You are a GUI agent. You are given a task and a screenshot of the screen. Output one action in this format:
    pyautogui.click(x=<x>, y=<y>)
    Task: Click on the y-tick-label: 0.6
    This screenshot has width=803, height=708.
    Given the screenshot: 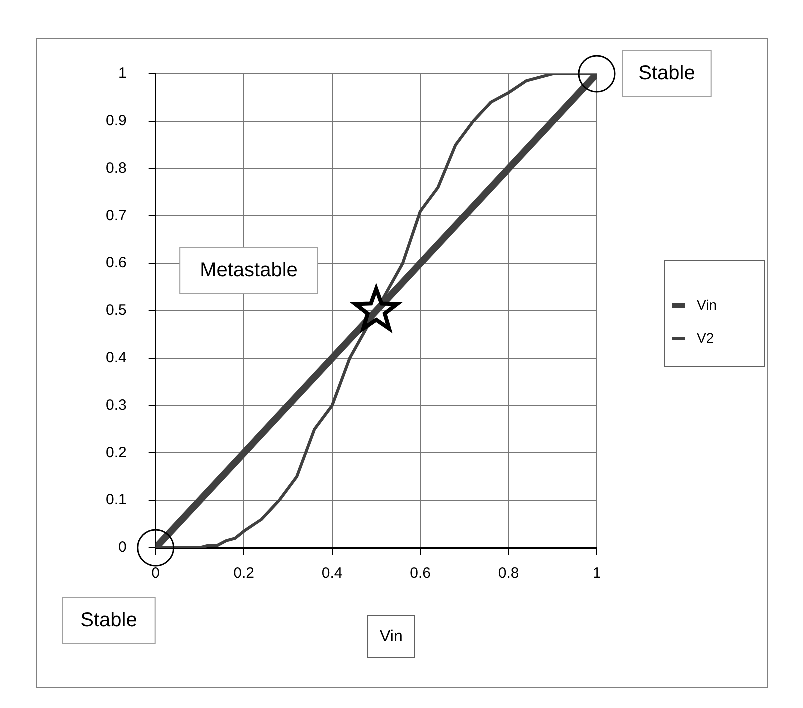 What is the action you would take?
    pyautogui.click(x=116, y=263)
    